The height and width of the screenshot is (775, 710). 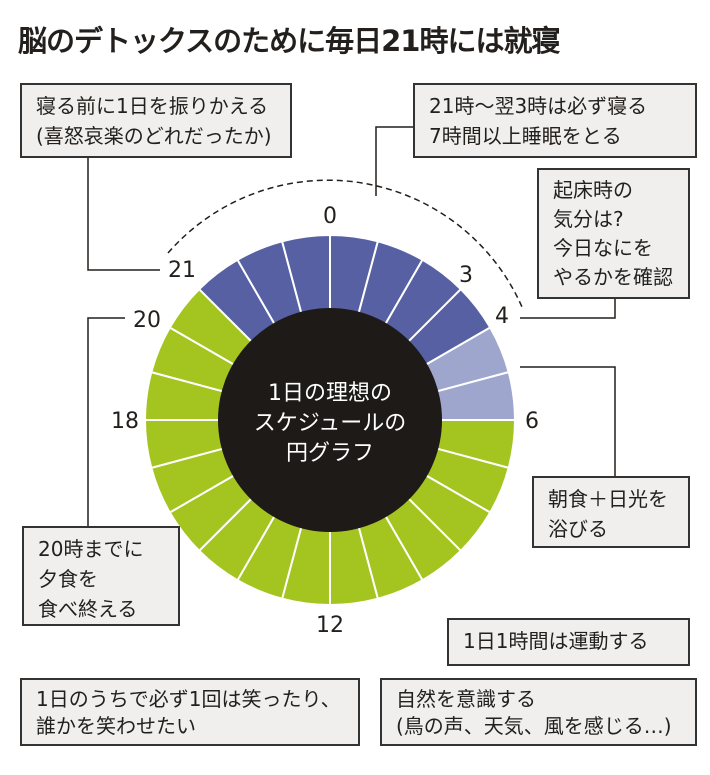 I want to click on center-label-line: スケジュールの, so click(x=330, y=423).